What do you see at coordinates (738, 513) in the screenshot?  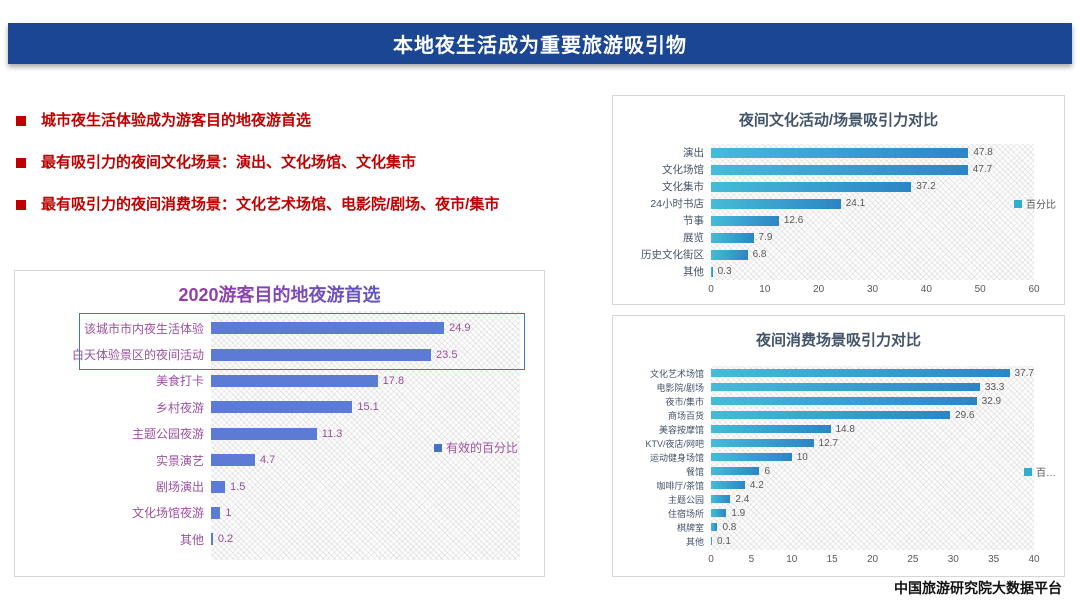 I see `bar-value: 1.9` at bounding box center [738, 513].